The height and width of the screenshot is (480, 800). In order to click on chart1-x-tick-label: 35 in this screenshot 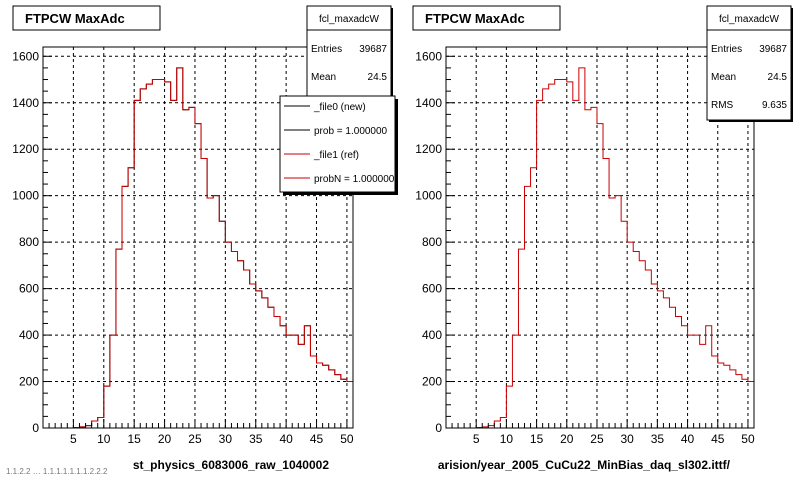, I will do `click(658, 439)`.